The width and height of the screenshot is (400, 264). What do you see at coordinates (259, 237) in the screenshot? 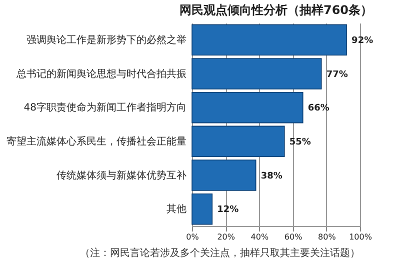
I see `x-tick-label: 40%` at bounding box center [259, 237].